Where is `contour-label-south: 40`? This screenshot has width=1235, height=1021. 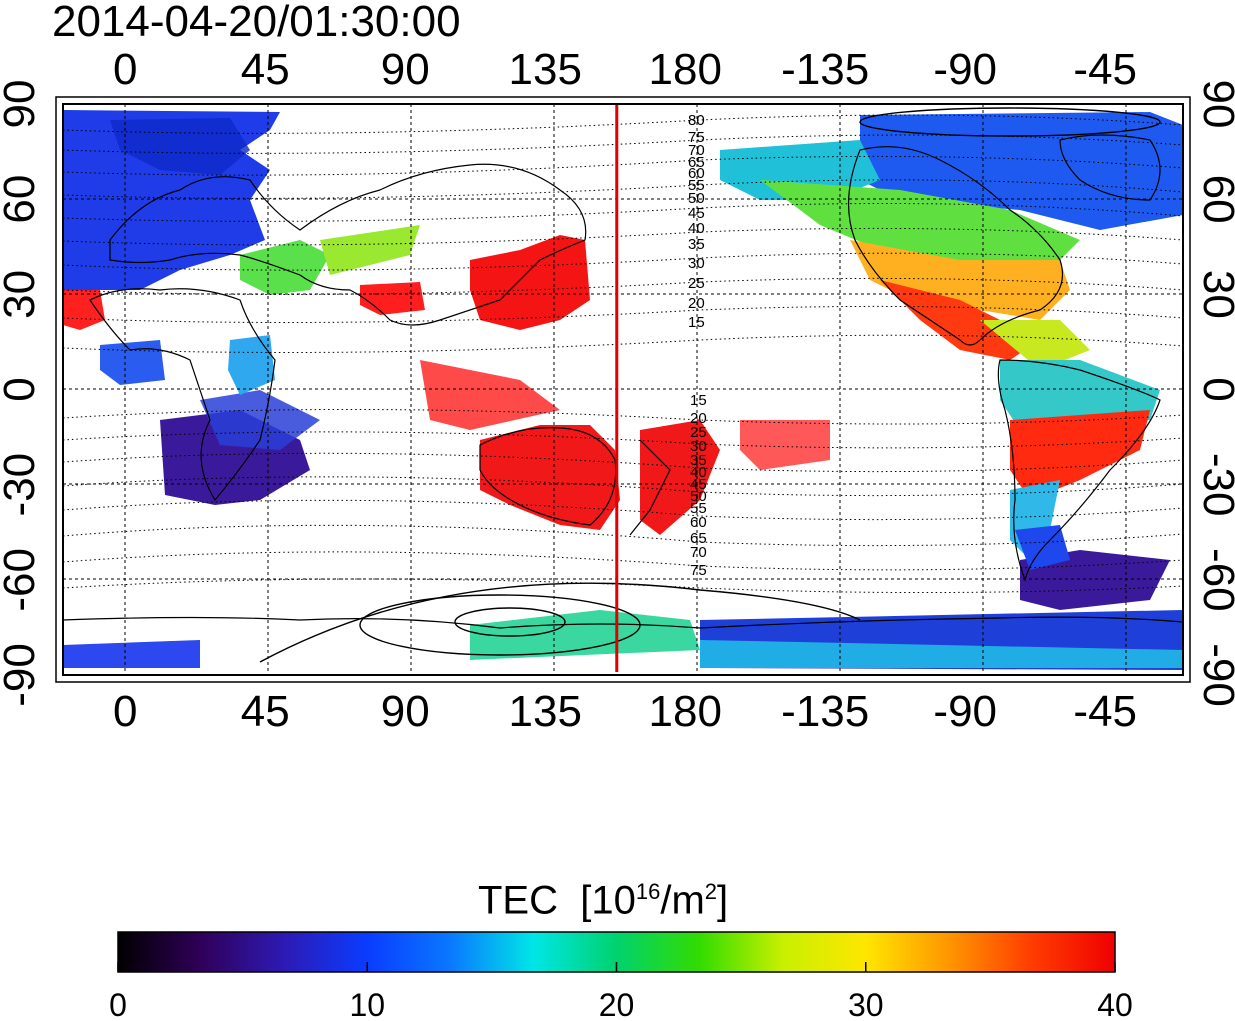
contour-label-south: 40 is located at coordinates (698, 472).